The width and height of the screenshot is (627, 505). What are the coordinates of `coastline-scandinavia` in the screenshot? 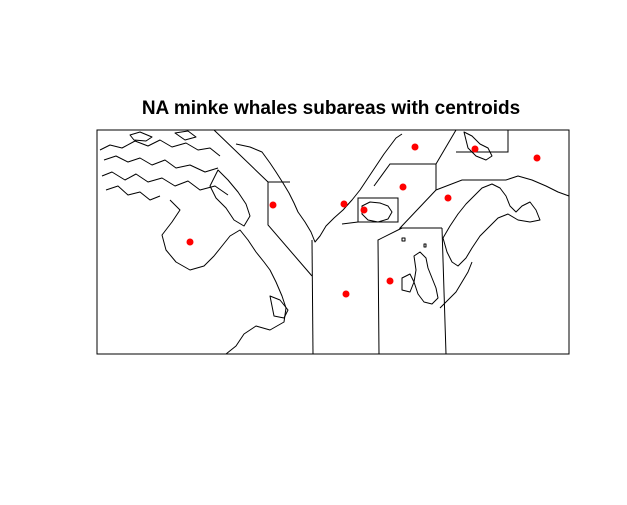 It's located at (491, 225).